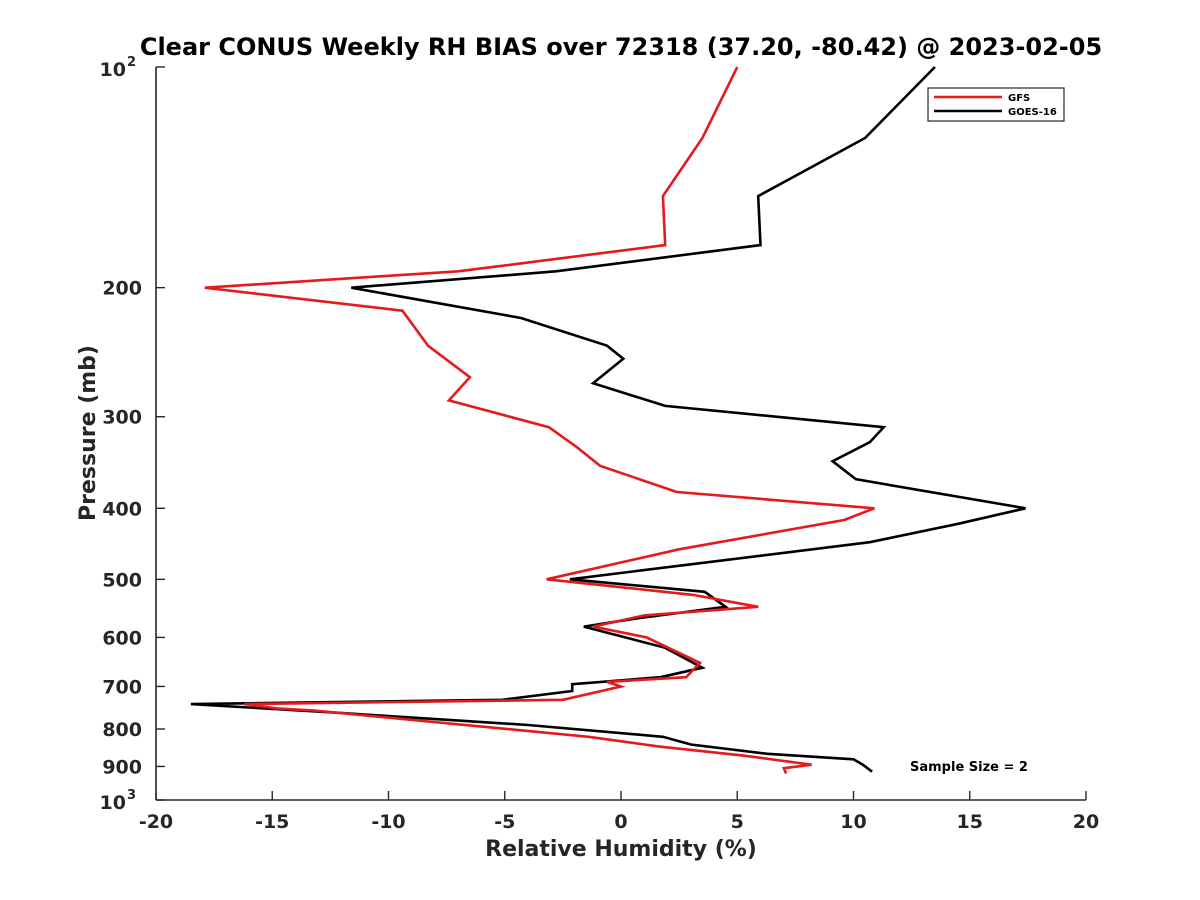 Image resolution: width=1200 pixels, height=900 pixels. What do you see at coordinates (122, 638) in the screenshot?
I see `y-tick-label: 600` at bounding box center [122, 638].